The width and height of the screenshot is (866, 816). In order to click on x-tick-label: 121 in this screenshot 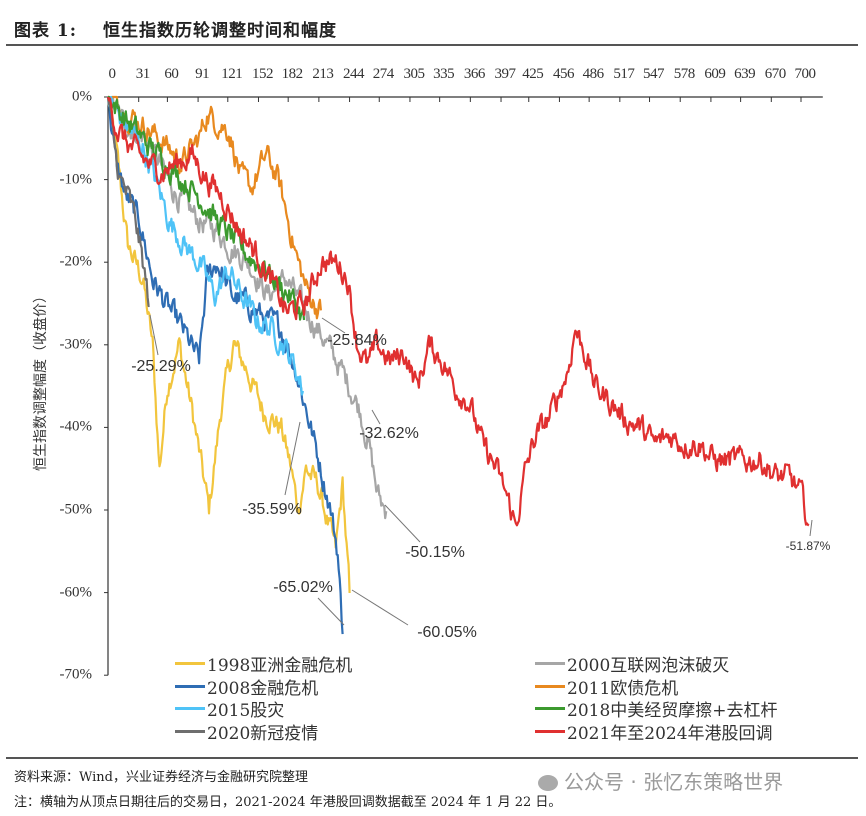, I will do `click(232, 74)`.